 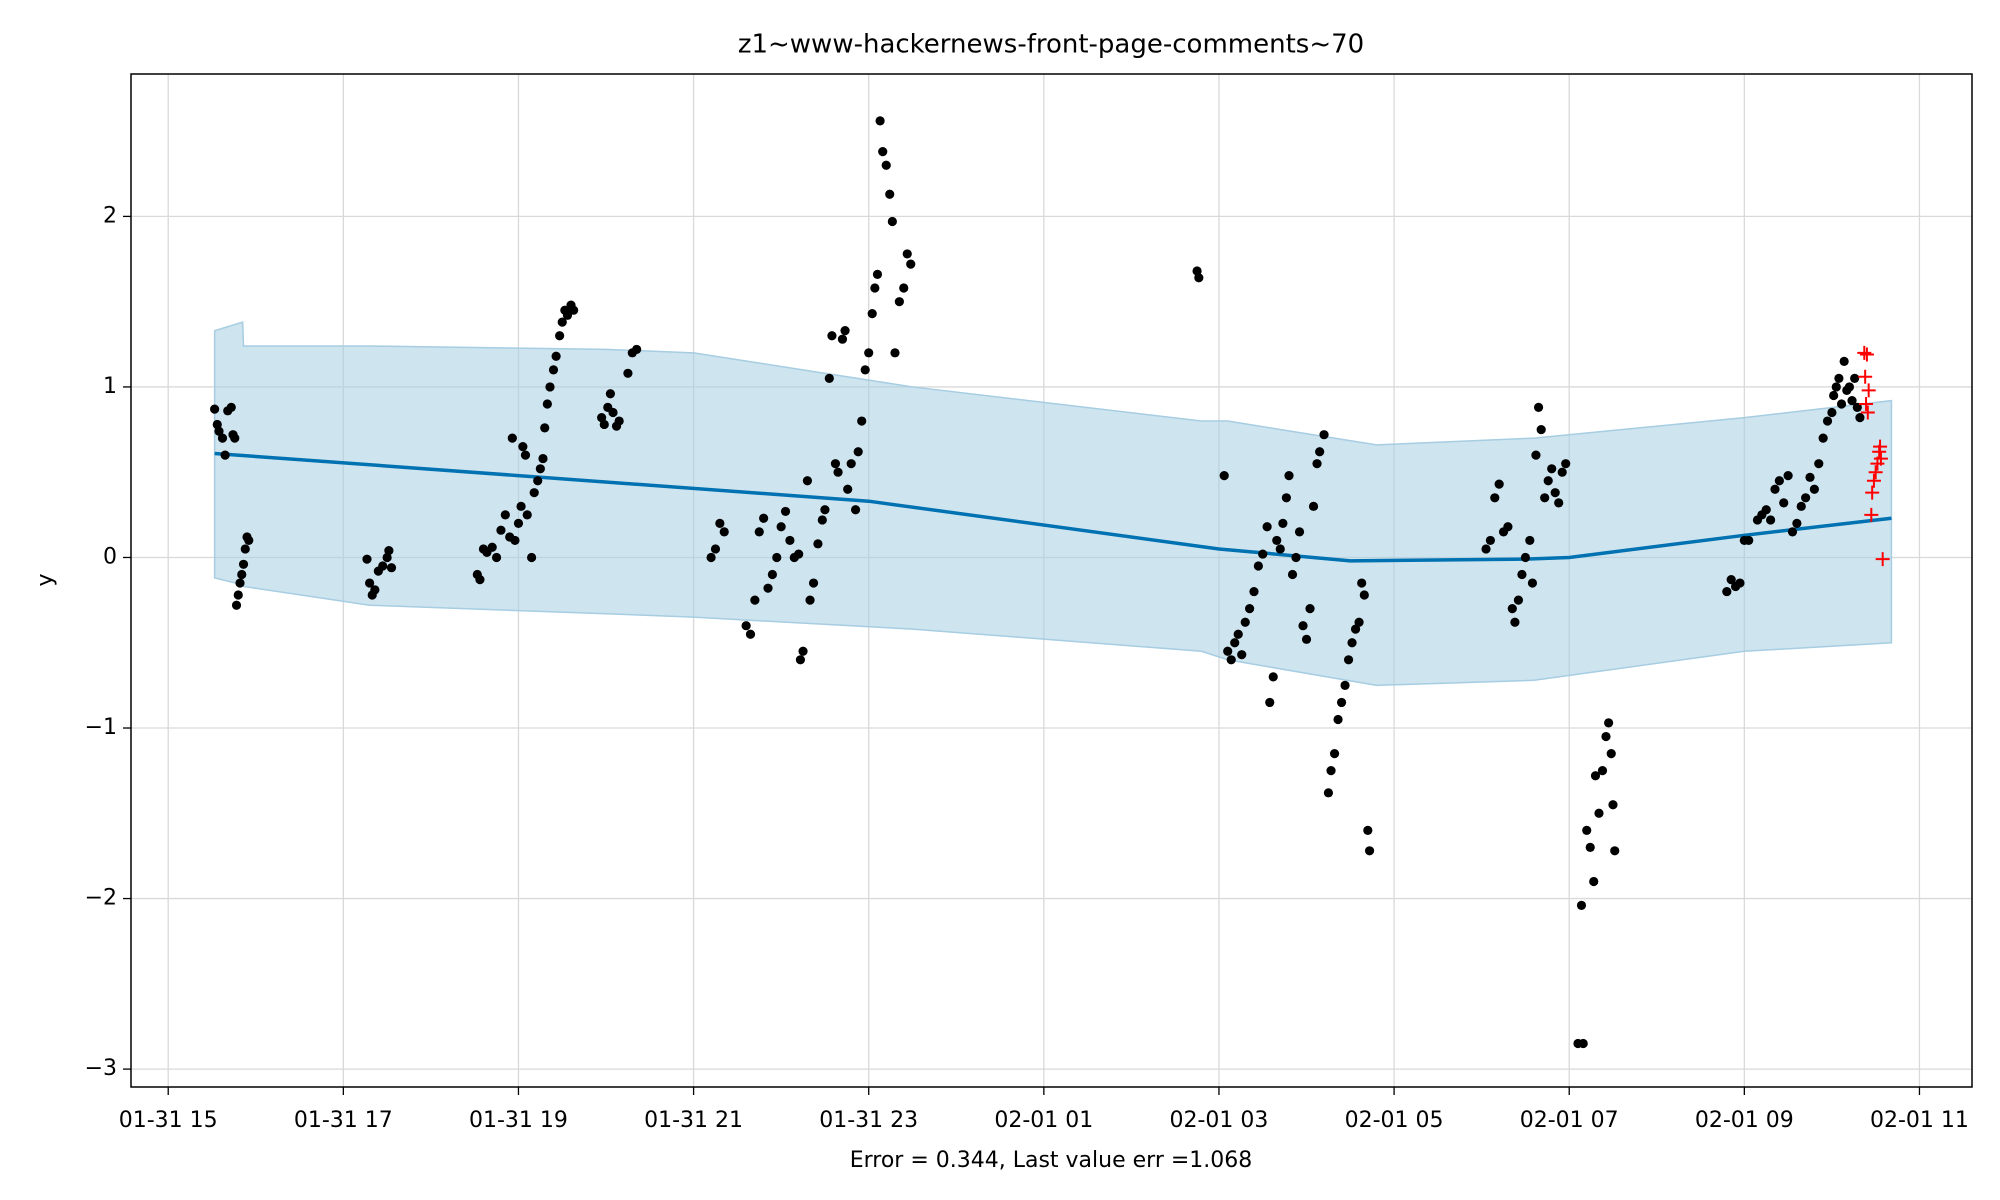 I want to click on x-tick-label: 02-01 05, so click(x=1394, y=1120).